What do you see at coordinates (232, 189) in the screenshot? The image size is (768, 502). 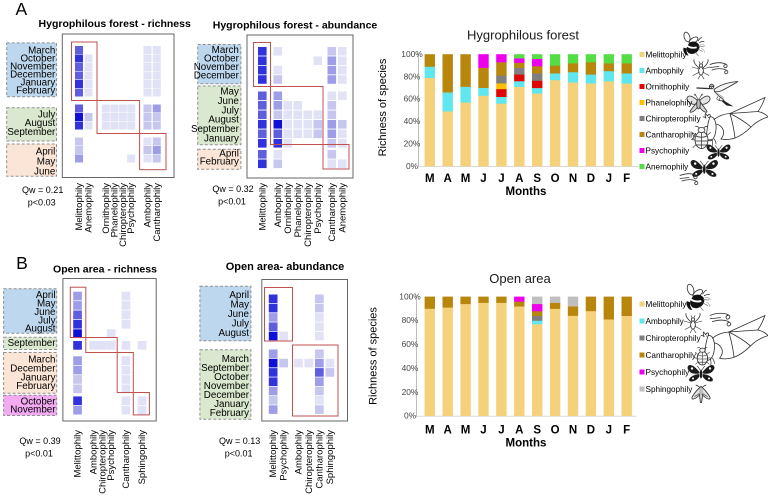 I see `svg-text: Qw = 0.32` at bounding box center [232, 189].